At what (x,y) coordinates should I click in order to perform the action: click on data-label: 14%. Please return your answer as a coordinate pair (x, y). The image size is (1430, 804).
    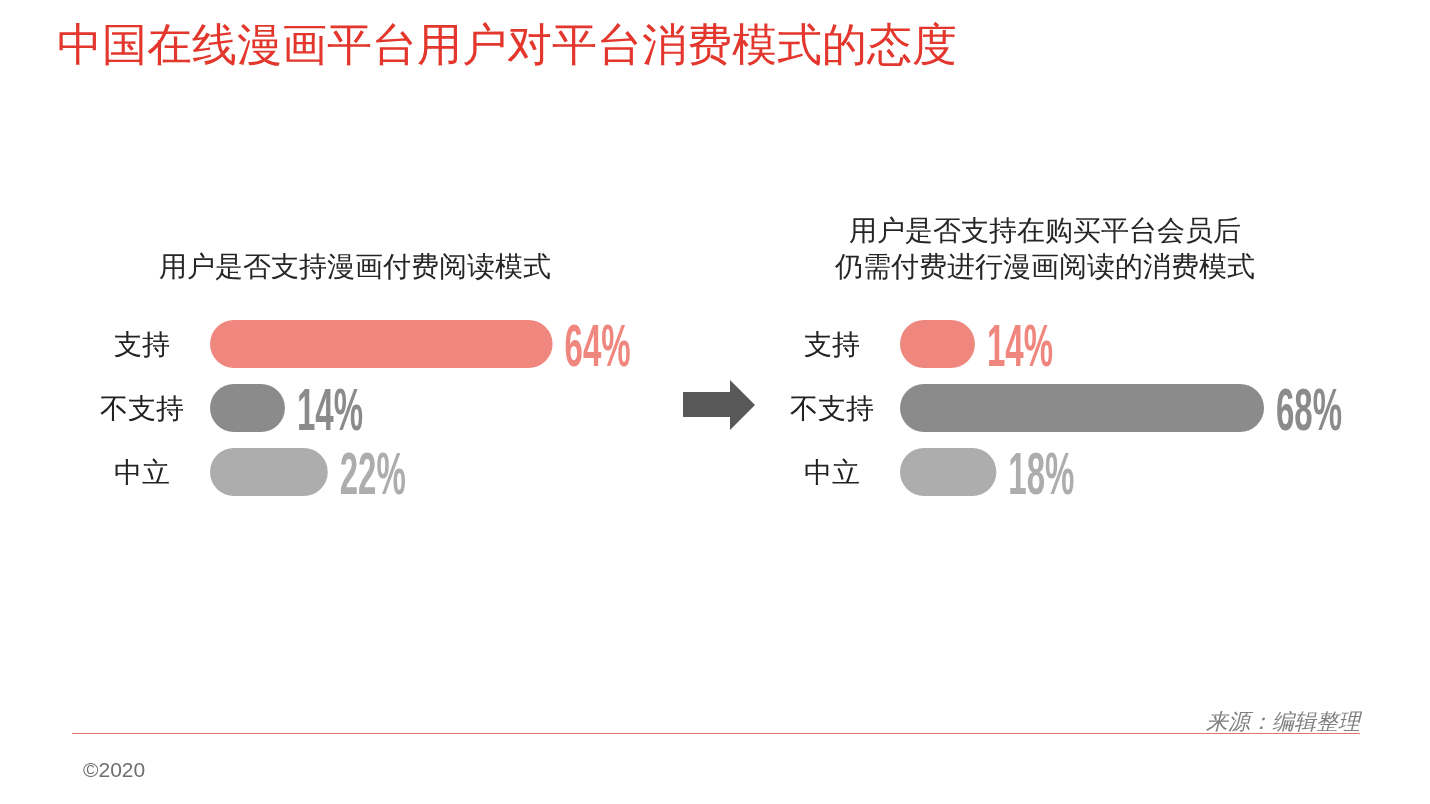
    Looking at the image, I should click on (1019, 345).